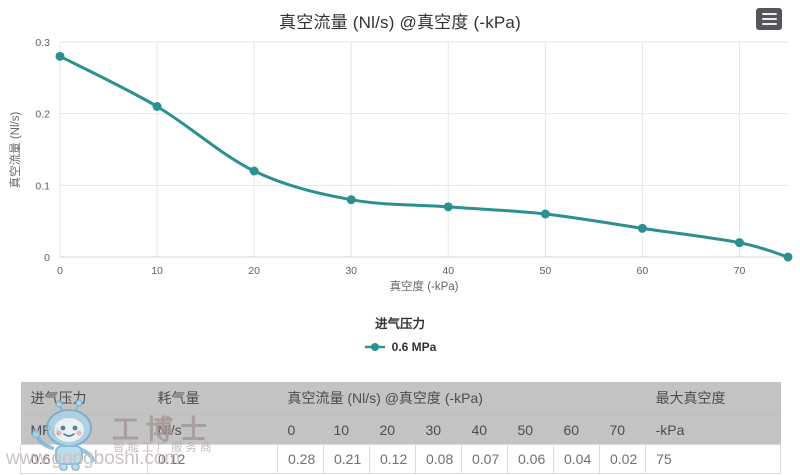 Image resolution: width=800 pixels, height=475 pixels. What do you see at coordinates (84, 398) in the screenshot?
I see `table-group-header: 进气压力` at bounding box center [84, 398].